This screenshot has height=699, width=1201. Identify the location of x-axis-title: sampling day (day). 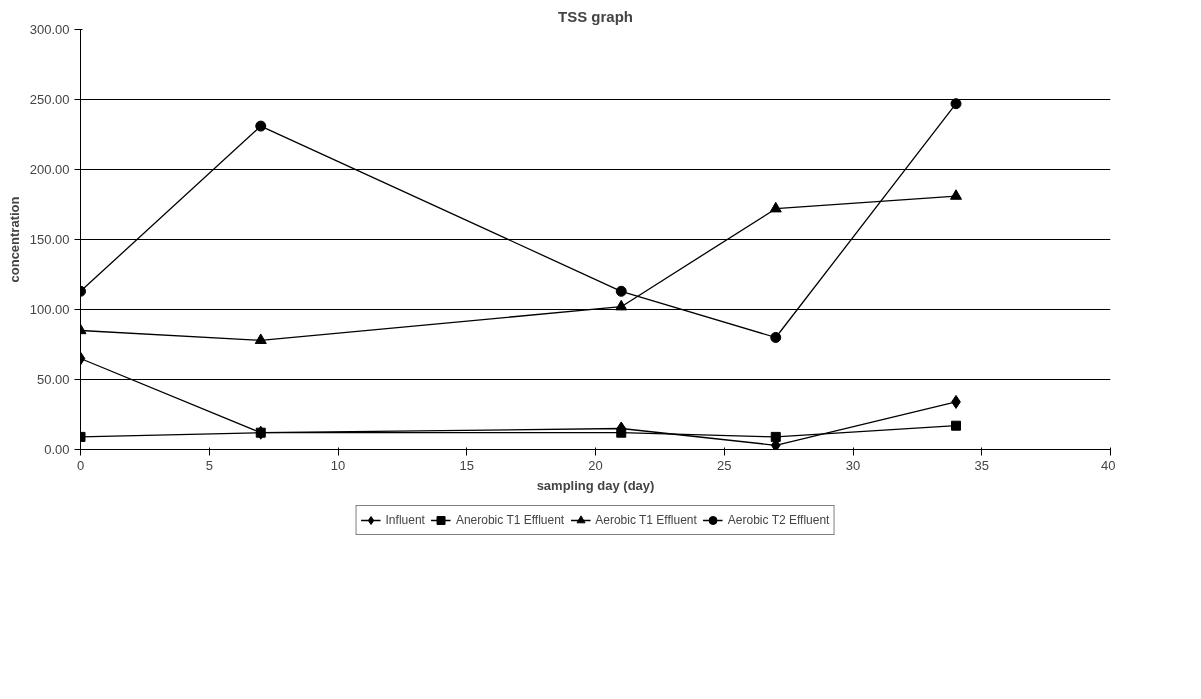
(595, 485).